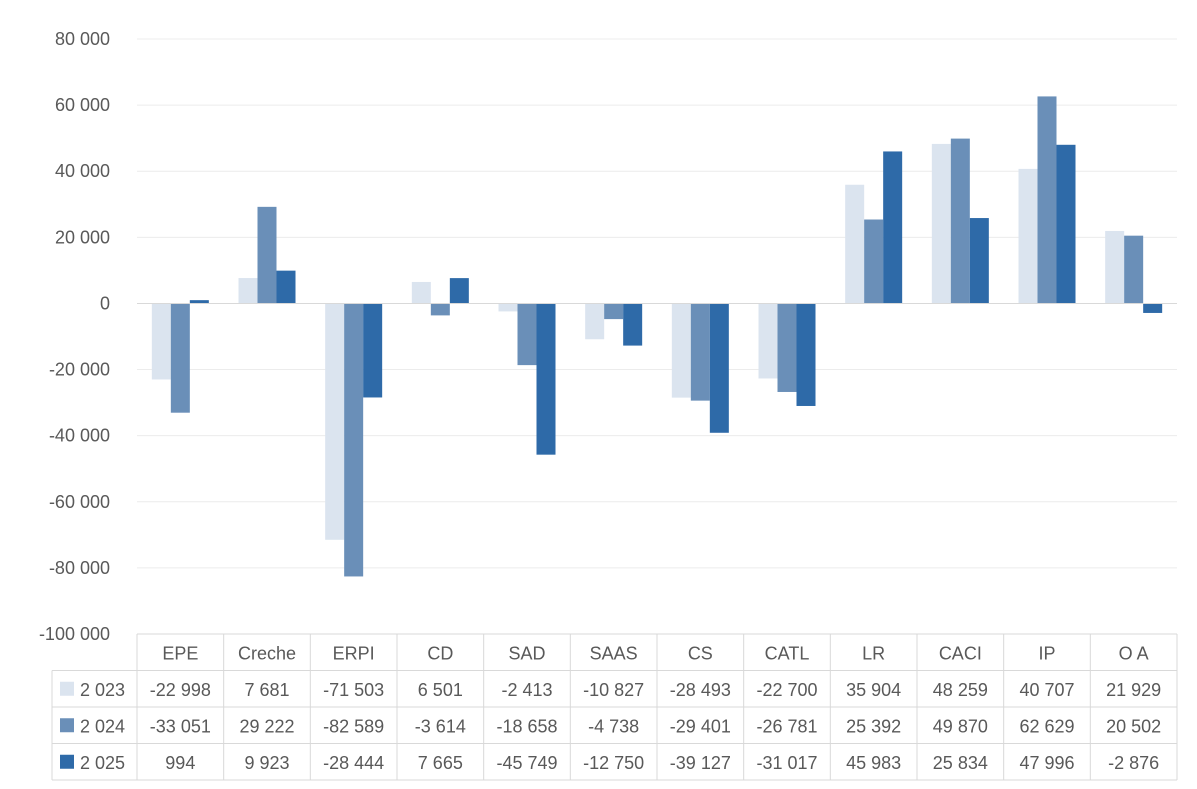 Image resolution: width=1197 pixels, height=789 pixels. What do you see at coordinates (82, 171) in the screenshot?
I see `y-tick-label: 40 000` at bounding box center [82, 171].